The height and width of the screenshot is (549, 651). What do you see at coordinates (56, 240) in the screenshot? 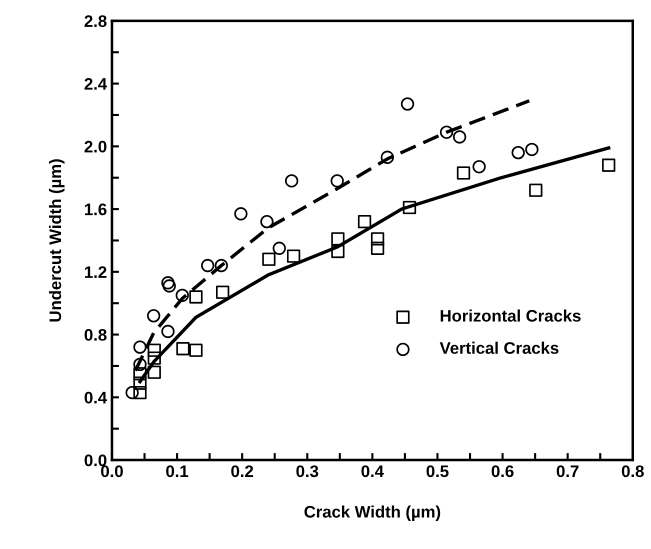
I see `y-axis-title: Undercut Width (µm)` at bounding box center [56, 240].